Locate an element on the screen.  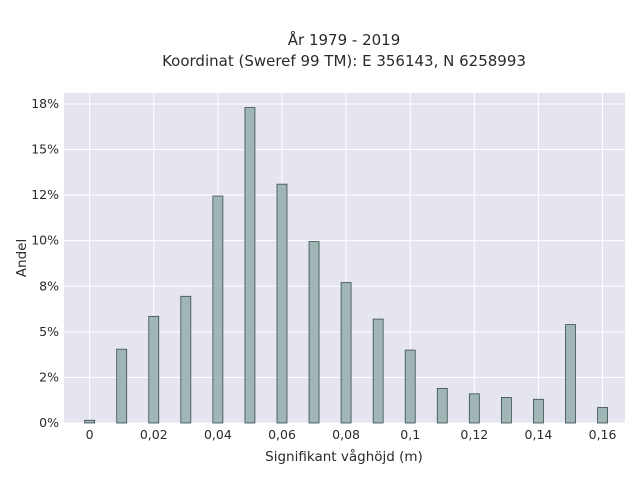
y-tick-label: 2% is located at coordinates (49, 376).